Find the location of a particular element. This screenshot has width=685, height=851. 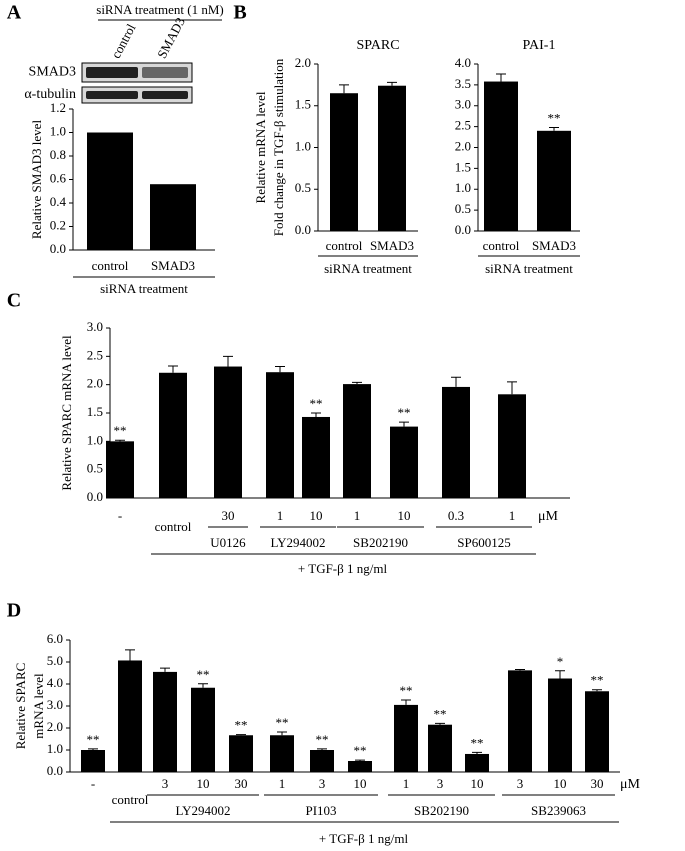

panel-label: D is located at coordinates (14, 611).